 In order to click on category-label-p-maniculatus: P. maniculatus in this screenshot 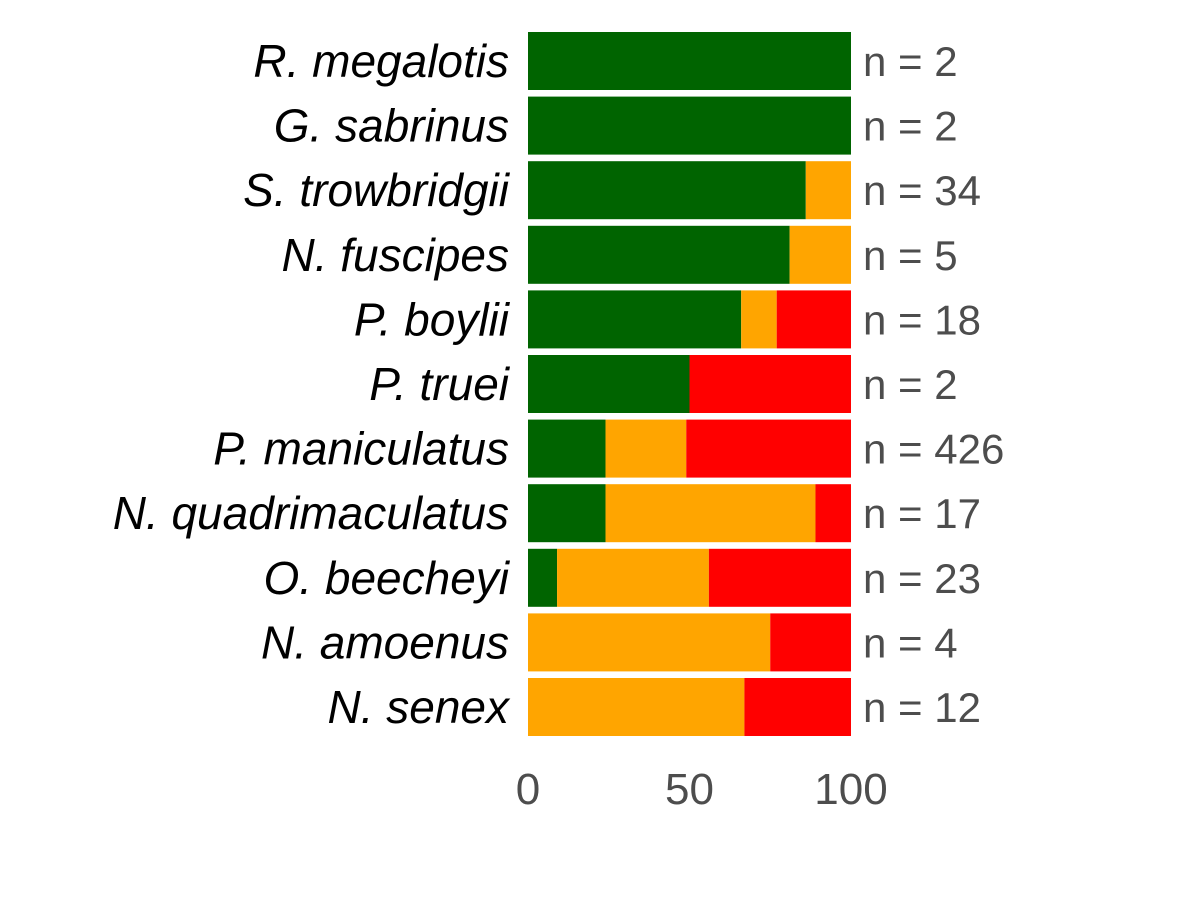, I will do `click(361, 449)`.